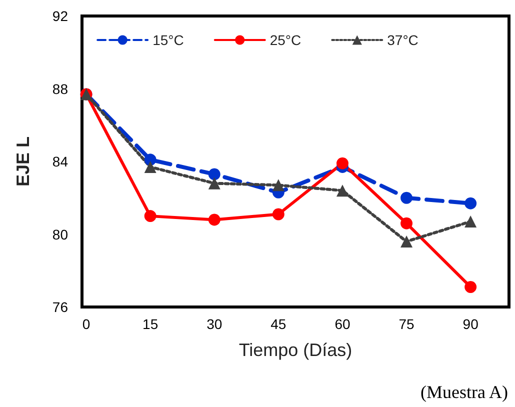  I want to click on y-tick-label: 80, so click(60, 234).